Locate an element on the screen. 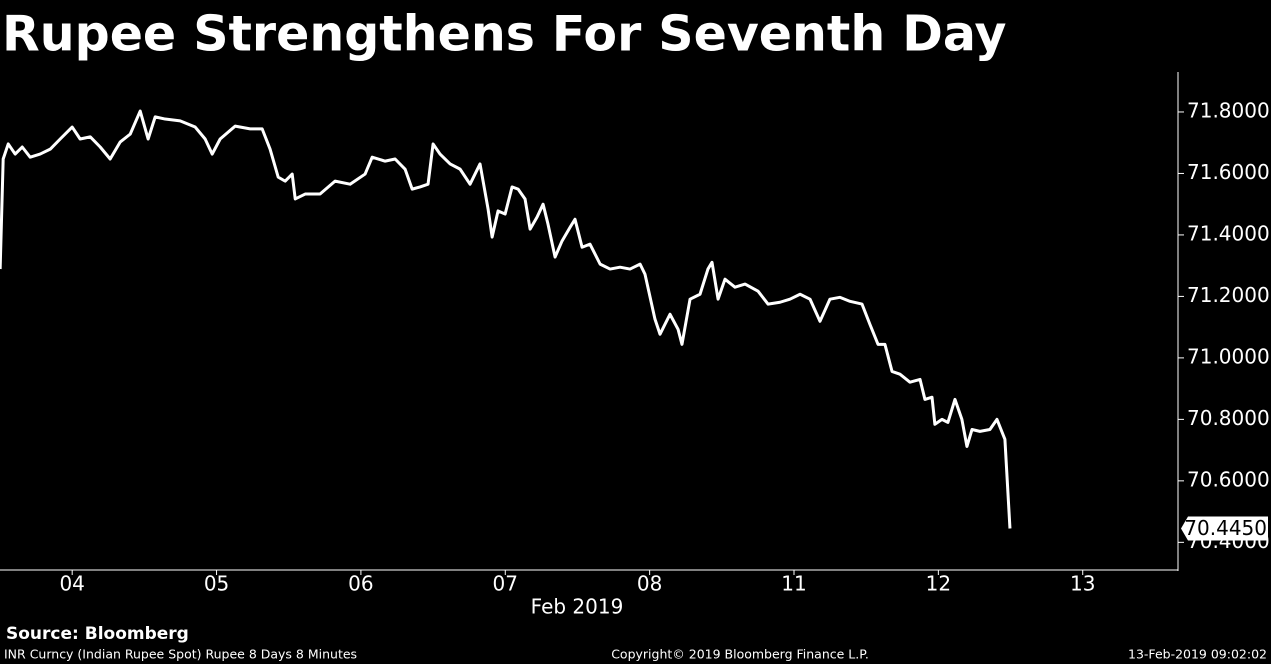 This screenshot has height=664, width=1271. last-value-label: 70.4450 is located at coordinates (1225, 528).